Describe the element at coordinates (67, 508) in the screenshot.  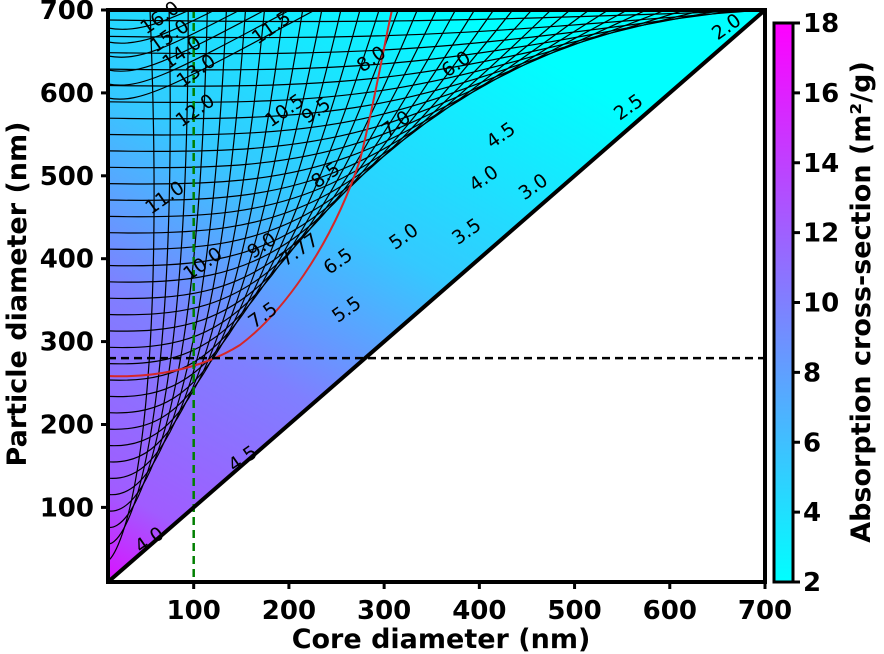
I see `y-tick-label: 100` at that location.